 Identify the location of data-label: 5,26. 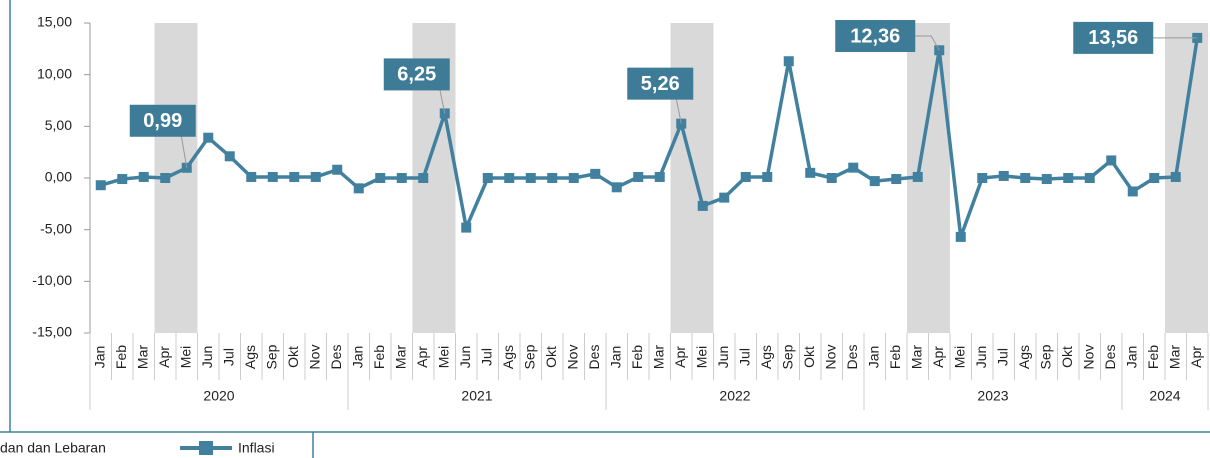
(660, 84).